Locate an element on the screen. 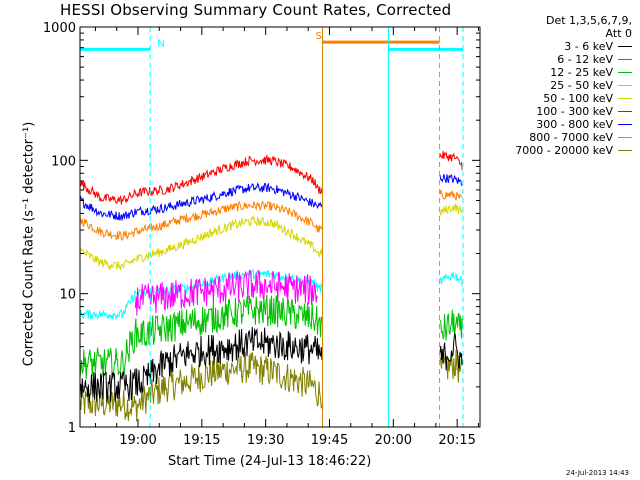 The width and height of the screenshot is (640, 480). x-tick-label: 20:00 is located at coordinates (393, 440).